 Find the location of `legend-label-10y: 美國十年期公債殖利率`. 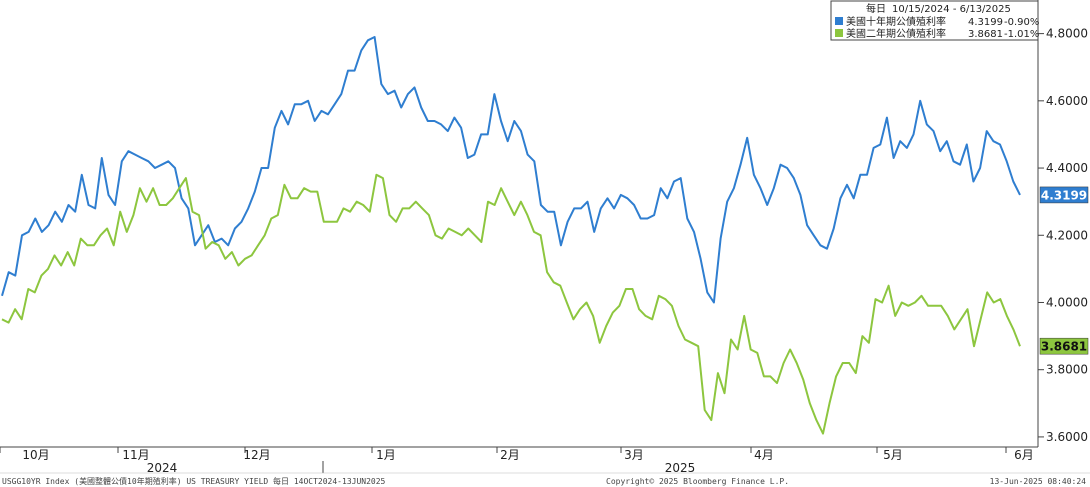

legend-label-10y: 美國十年期公債殖利率 is located at coordinates (896, 21).